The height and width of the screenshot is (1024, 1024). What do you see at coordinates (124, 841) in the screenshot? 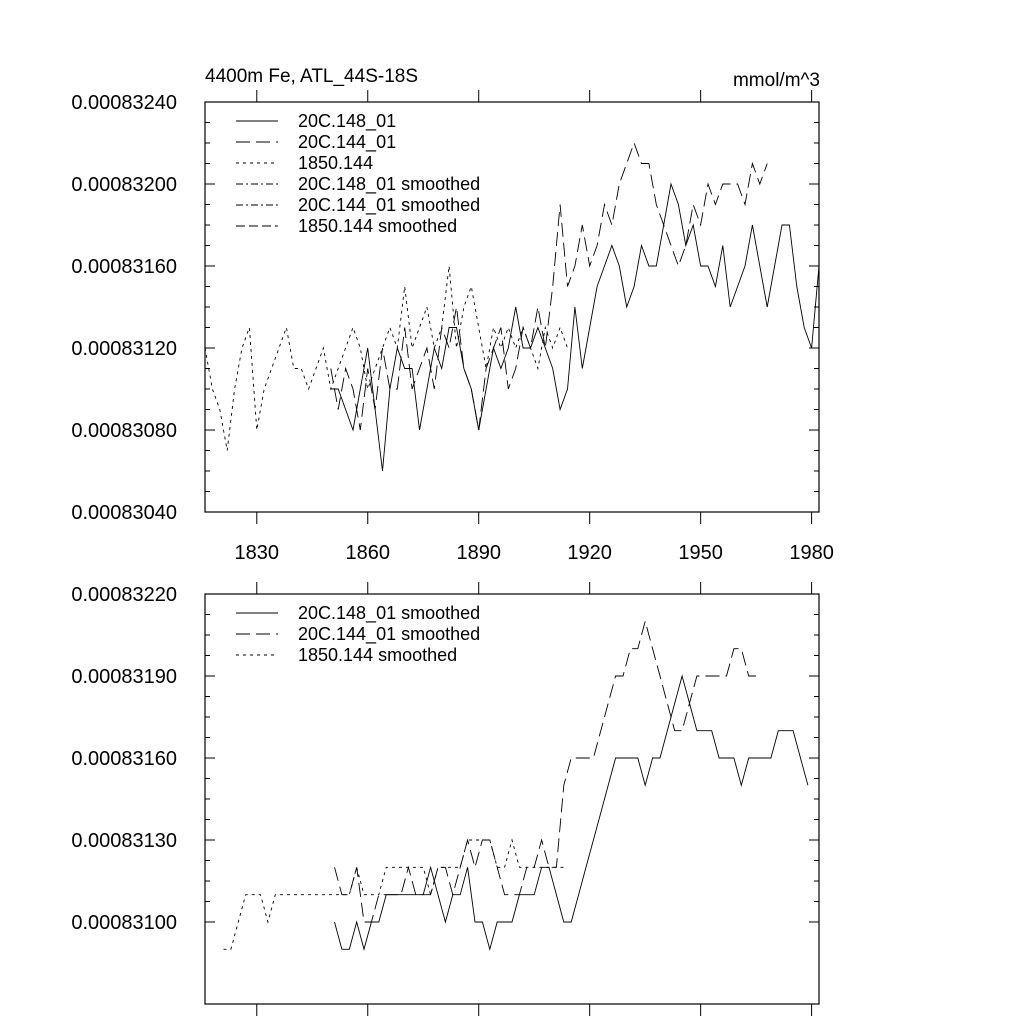
I see `y-tick-label: 0.00083130` at bounding box center [124, 841].